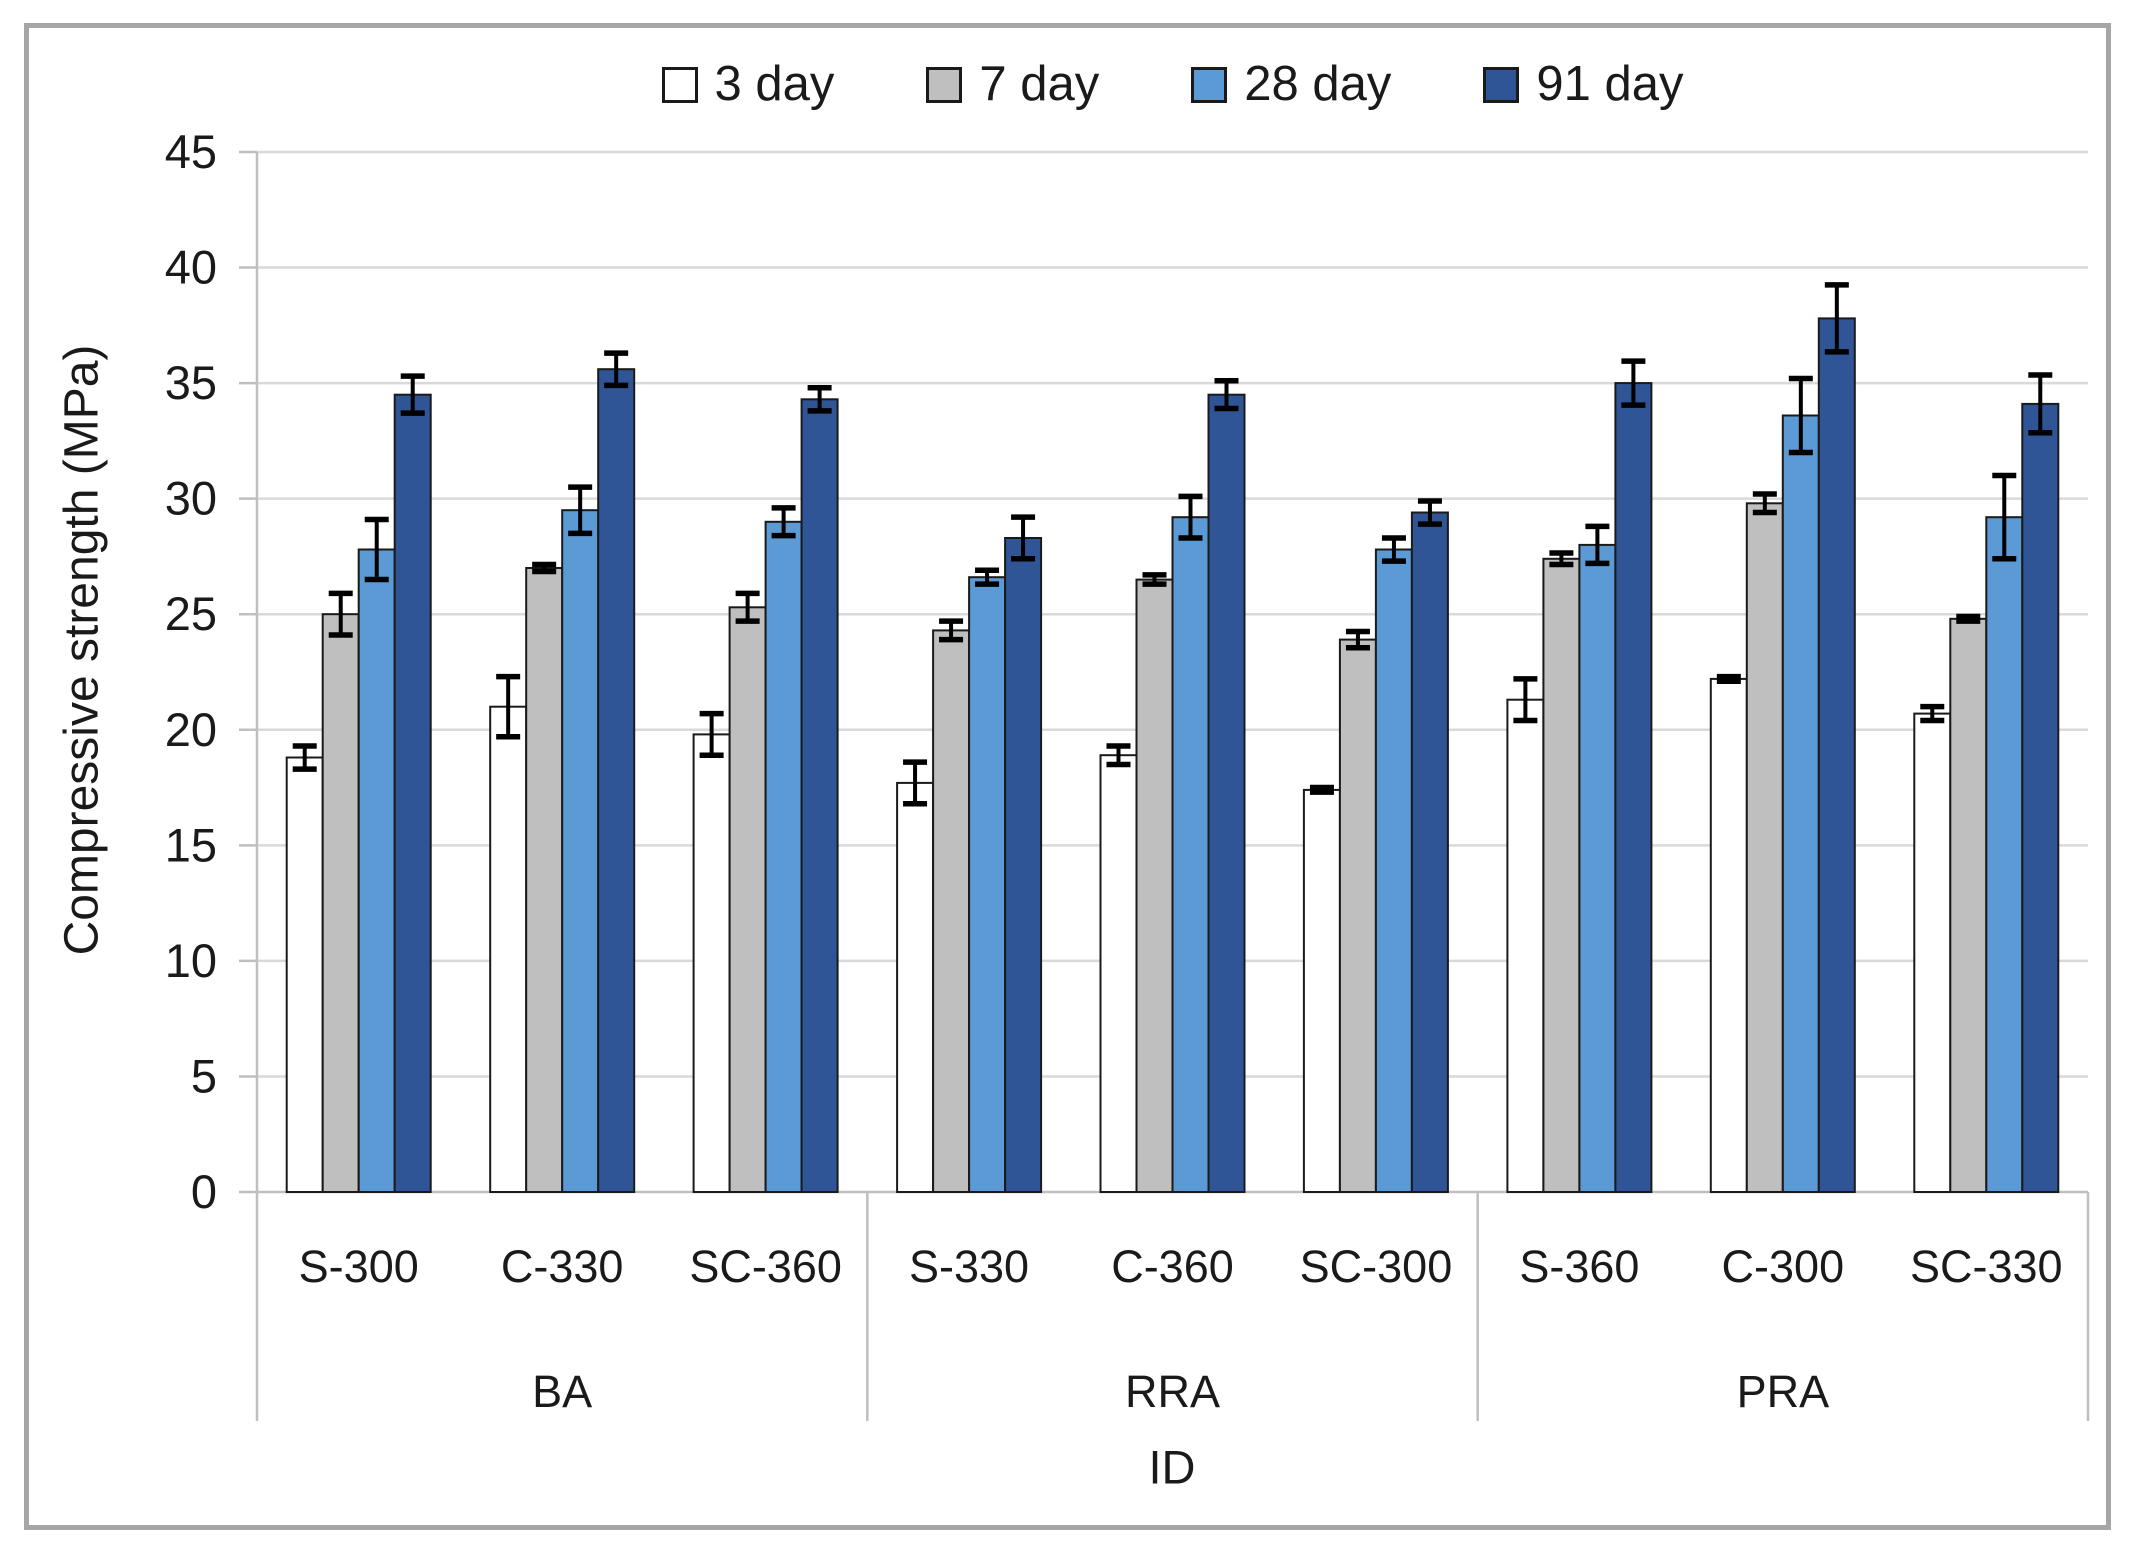 The height and width of the screenshot is (1542, 2131). I want to click on y-tick-label: 5, so click(204, 1075).